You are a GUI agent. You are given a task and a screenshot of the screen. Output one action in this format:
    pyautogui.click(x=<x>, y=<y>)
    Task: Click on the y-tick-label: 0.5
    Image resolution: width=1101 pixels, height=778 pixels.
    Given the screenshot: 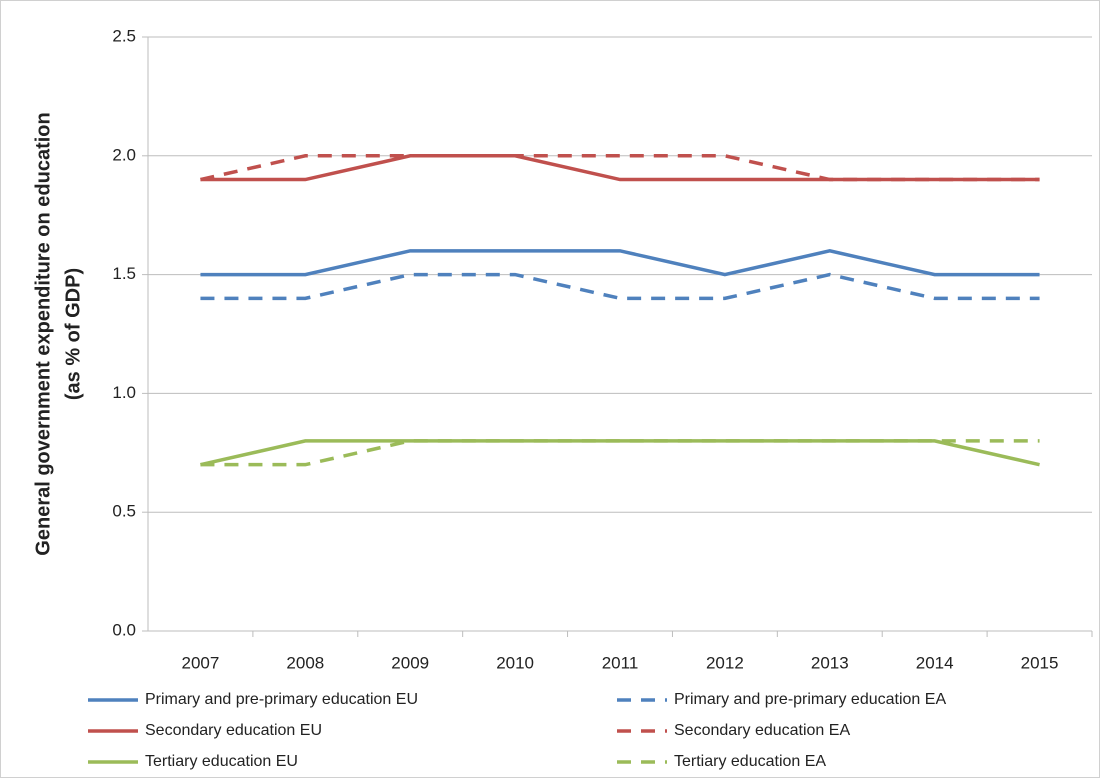 What is the action you would take?
    pyautogui.click(x=124, y=511)
    